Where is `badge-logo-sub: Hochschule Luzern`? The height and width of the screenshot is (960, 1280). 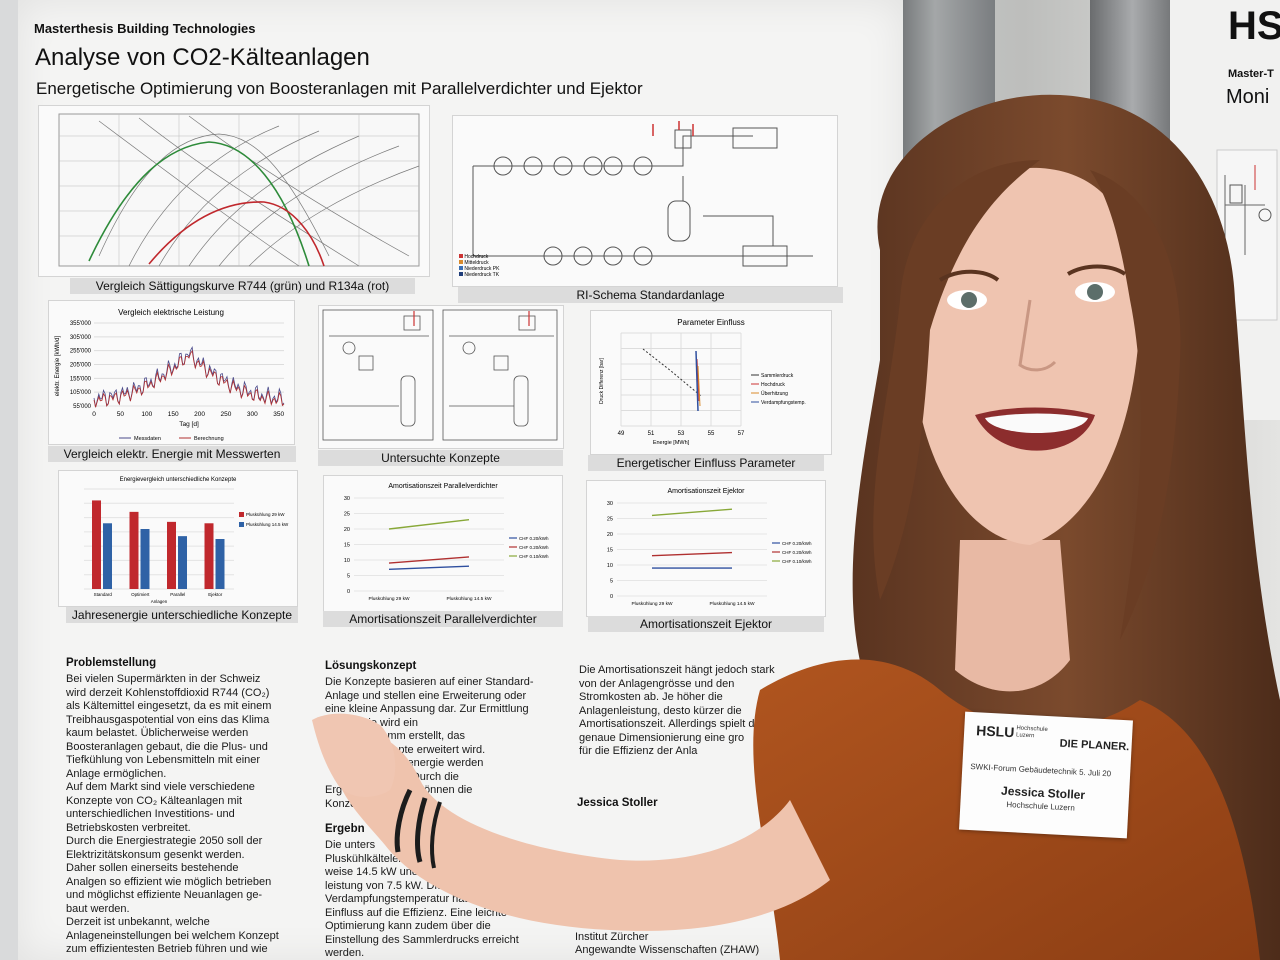
badge-logo-sub: Hochschule Luzern is located at coordinates (1031, 732).